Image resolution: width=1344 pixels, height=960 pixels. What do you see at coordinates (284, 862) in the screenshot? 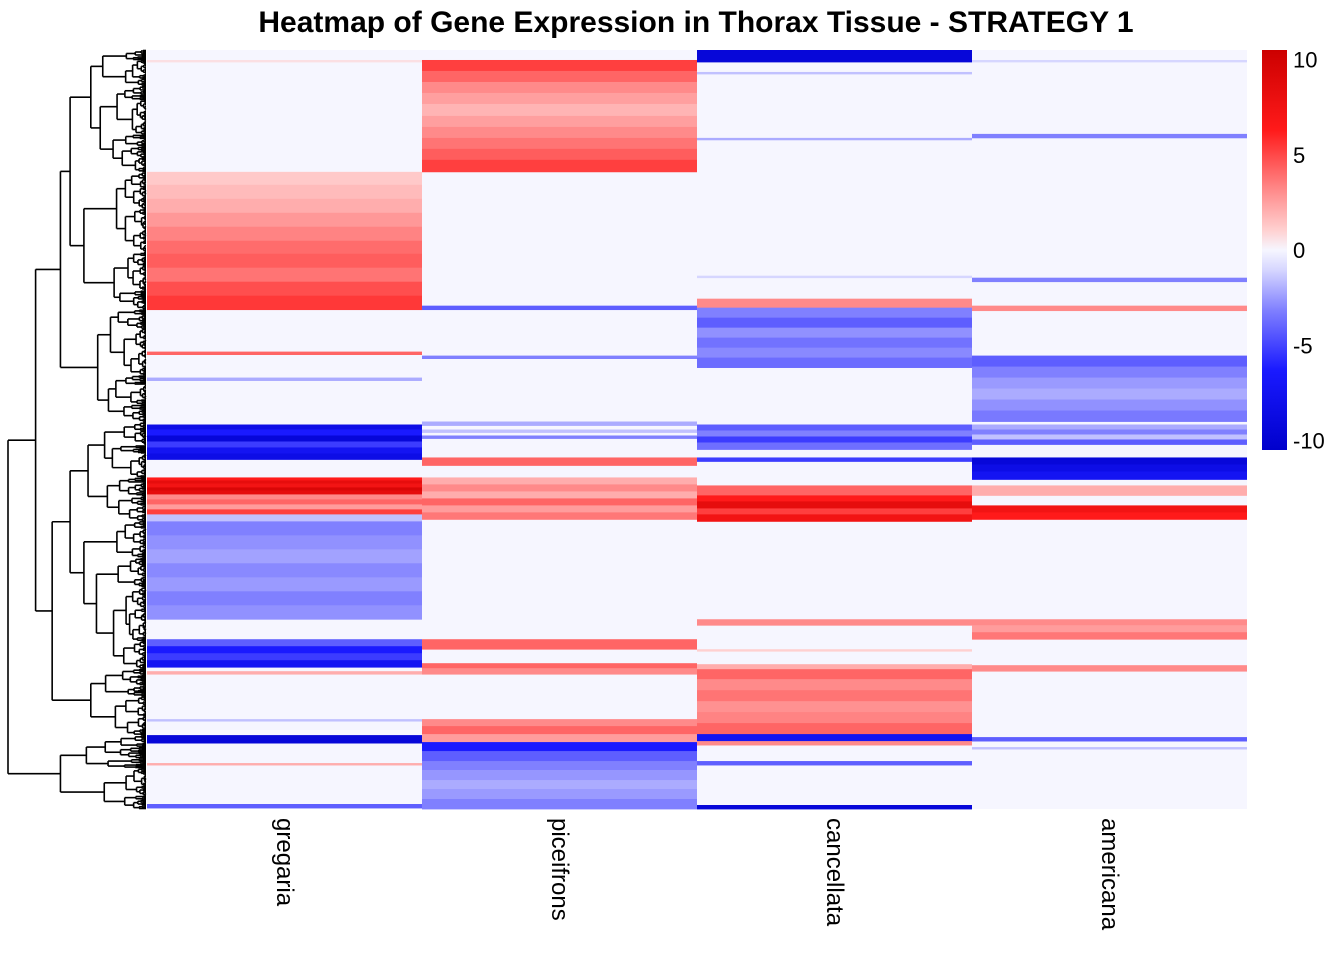
I see `column-label-gregaria: gregaria` at bounding box center [284, 862].